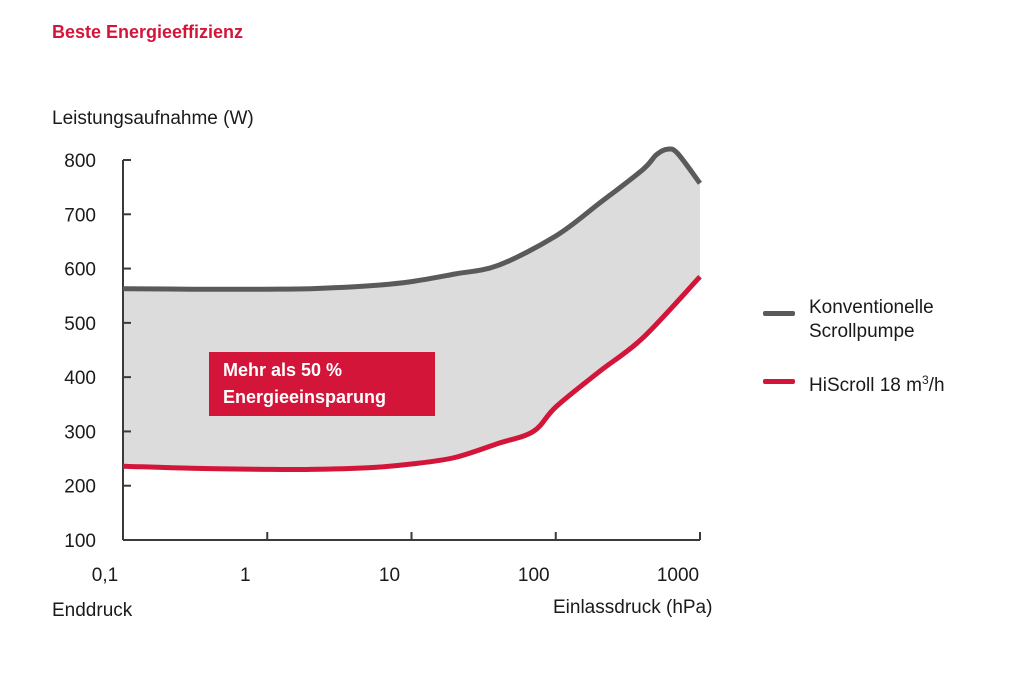 The image size is (1013, 675). I want to click on x-tick-label: 1000, so click(678, 575).